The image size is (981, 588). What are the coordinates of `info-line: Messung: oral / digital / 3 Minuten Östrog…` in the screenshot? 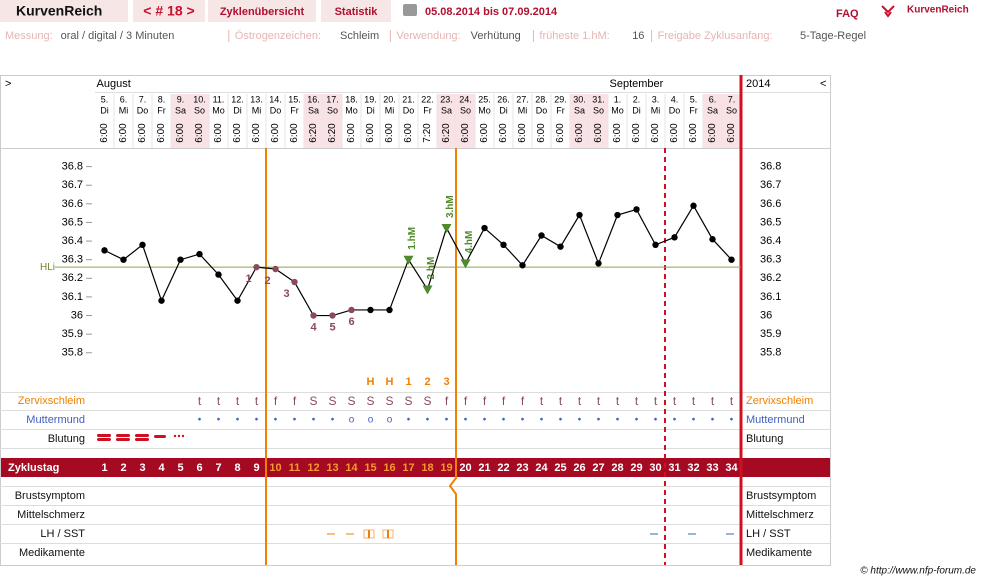 It's located at (435, 36).